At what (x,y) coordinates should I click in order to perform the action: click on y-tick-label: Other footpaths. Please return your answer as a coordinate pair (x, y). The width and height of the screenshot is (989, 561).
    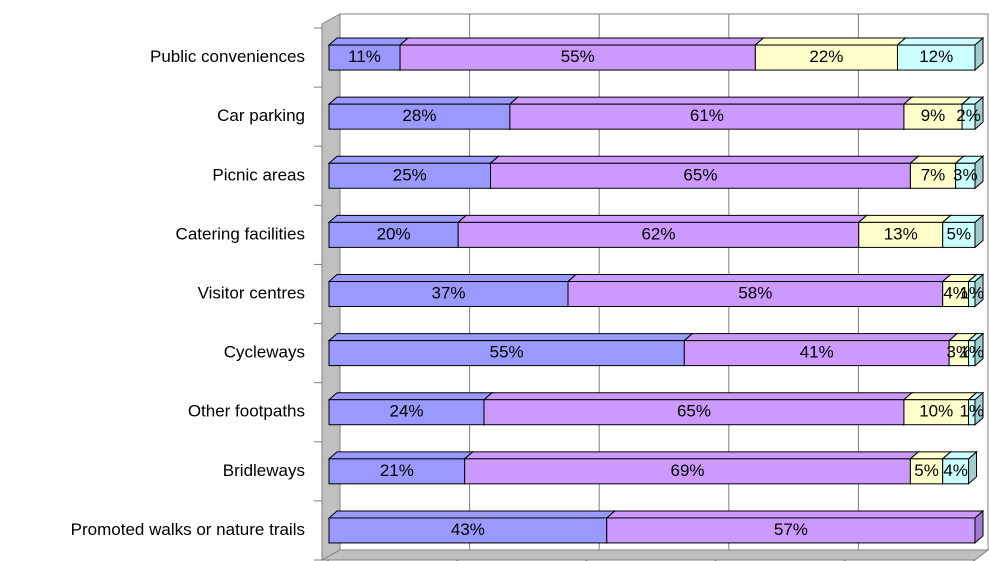
    Looking at the image, I should click on (246, 411).